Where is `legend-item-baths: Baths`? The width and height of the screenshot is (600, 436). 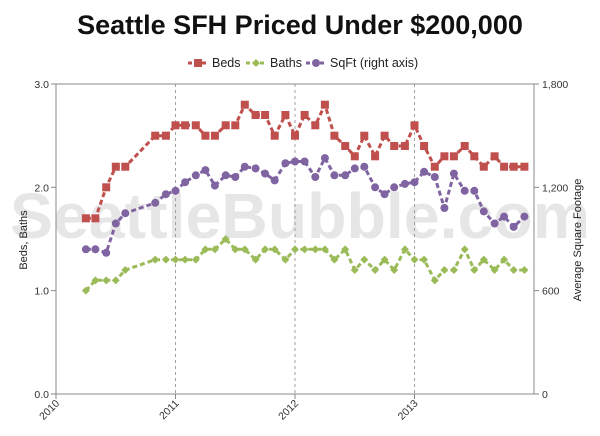 legend-item-baths: Baths is located at coordinates (274, 63).